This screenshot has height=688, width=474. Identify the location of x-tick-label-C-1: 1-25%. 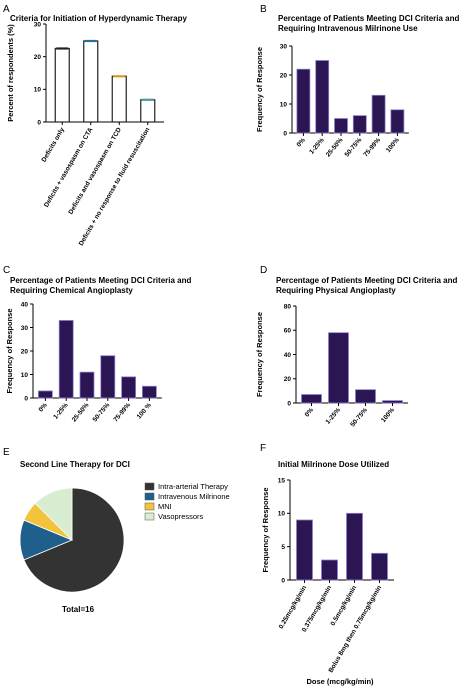
(61, 411).